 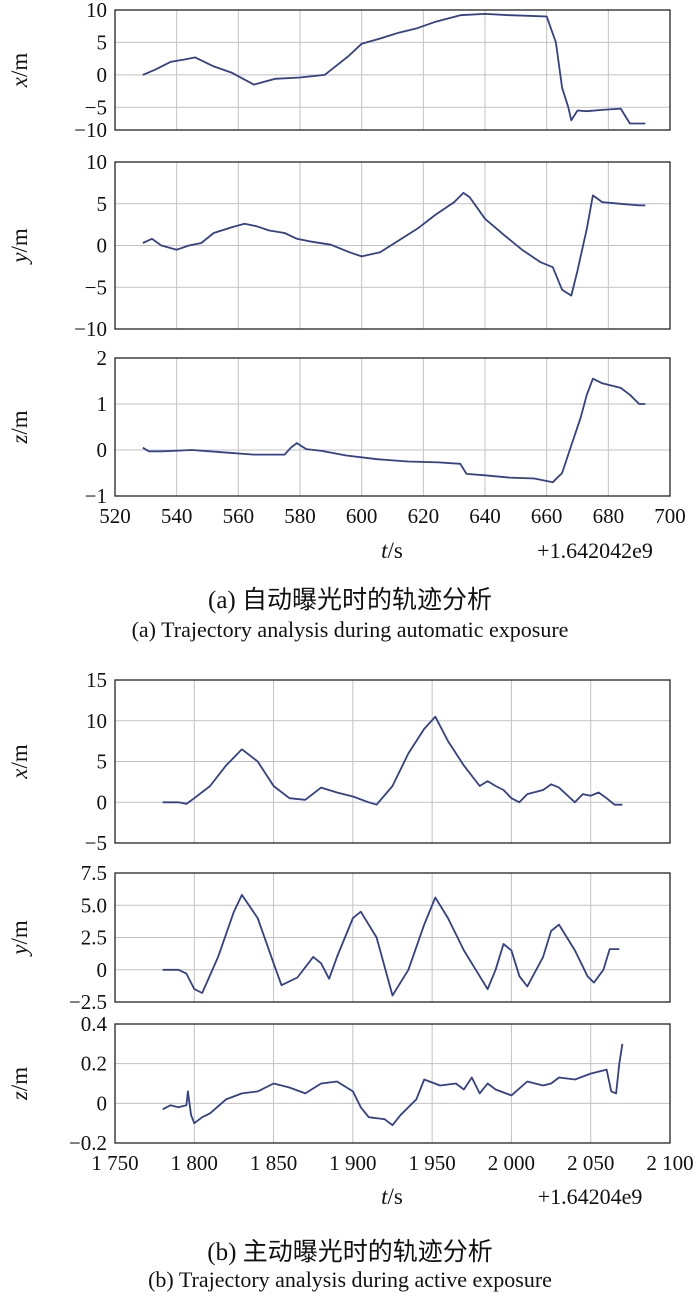 What do you see at coordinates (424, 516) in the screenshot?
I see `x-tick-label: 620` at bounding box center [424, 516].